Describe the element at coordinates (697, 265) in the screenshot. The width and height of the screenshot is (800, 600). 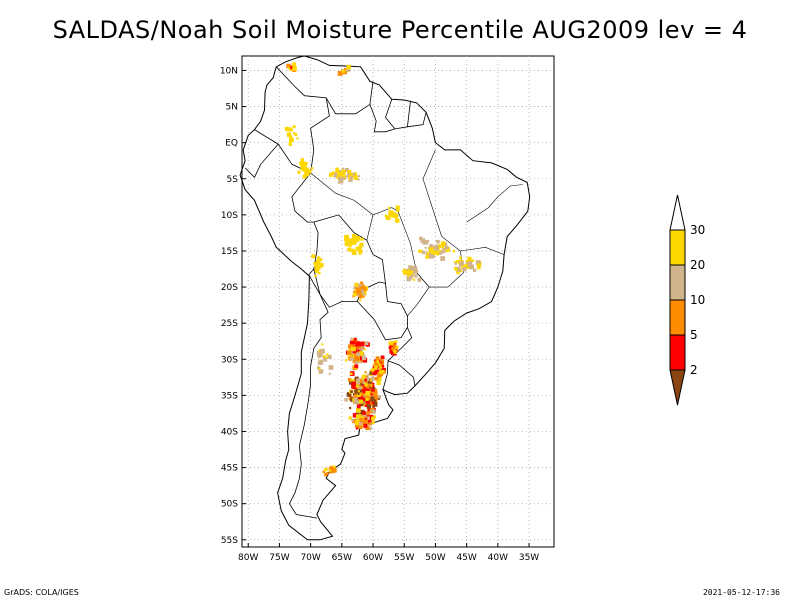
I see `colorbar-label: 20` at that location.